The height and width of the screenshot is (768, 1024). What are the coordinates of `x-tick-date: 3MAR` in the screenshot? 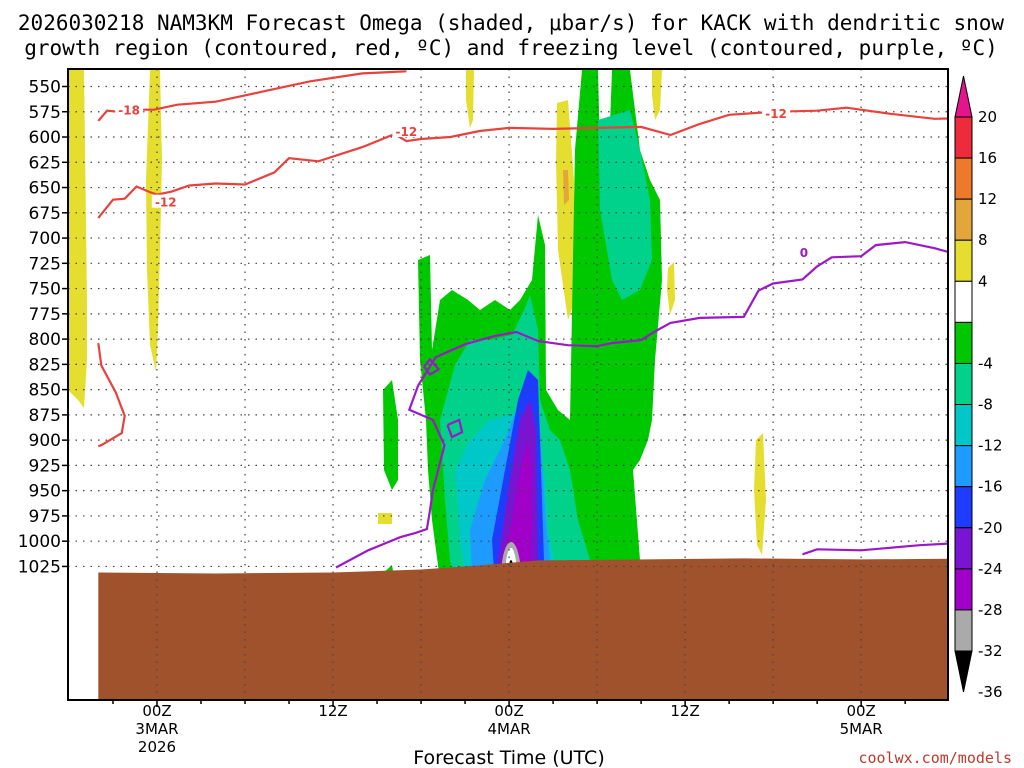 It's located at (156, 729).